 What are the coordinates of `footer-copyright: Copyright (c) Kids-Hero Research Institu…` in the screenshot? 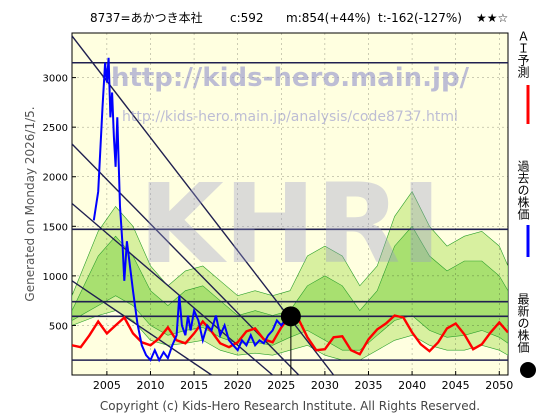 It's located at (290, 406).